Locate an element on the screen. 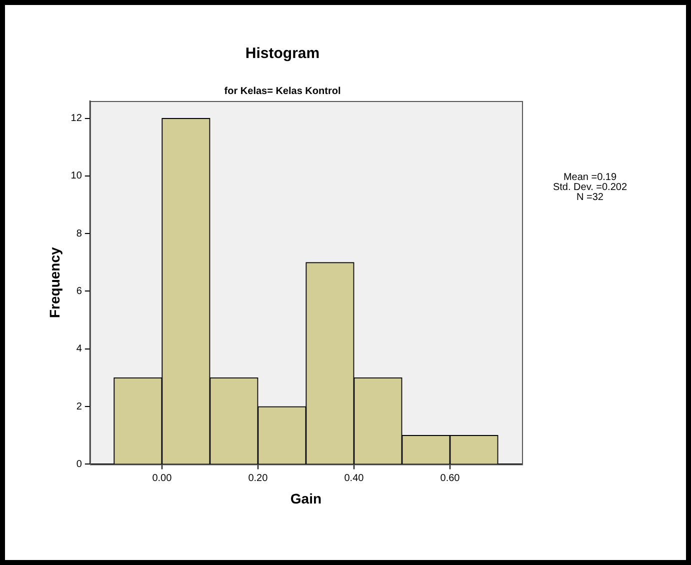 This screenshot has height=565, width=691. x-axis-title: Gain is located at coordinates (306, 498).